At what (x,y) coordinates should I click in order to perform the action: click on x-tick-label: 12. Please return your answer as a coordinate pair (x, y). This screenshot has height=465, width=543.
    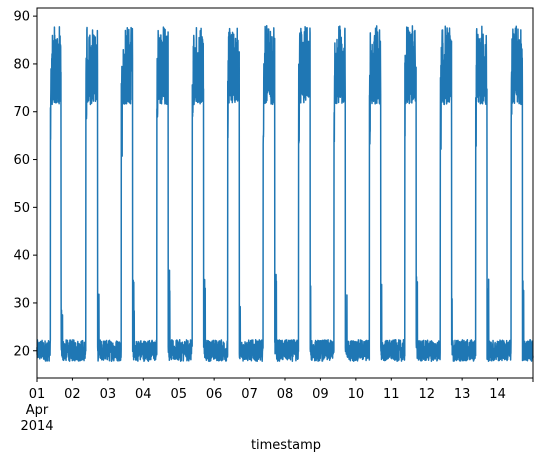
    Looking at the image, I should click on (426, 394).